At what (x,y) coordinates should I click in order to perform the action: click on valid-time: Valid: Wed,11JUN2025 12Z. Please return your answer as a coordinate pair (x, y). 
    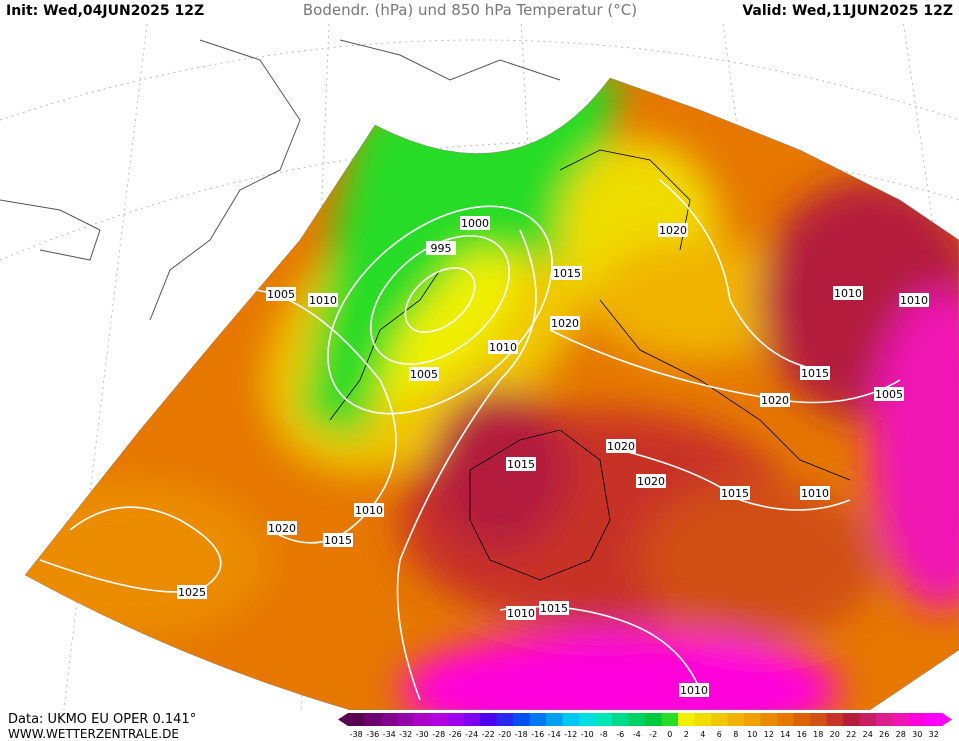
    Looking at the image, I should click on (847, 11).